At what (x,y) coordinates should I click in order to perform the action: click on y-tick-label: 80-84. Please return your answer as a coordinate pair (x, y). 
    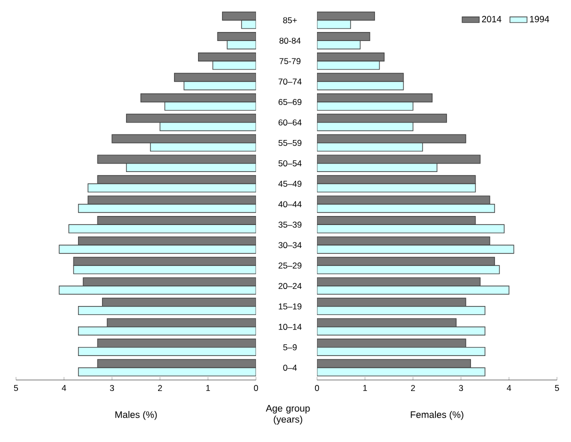
    Looking at the image, I should click on (290, 41).